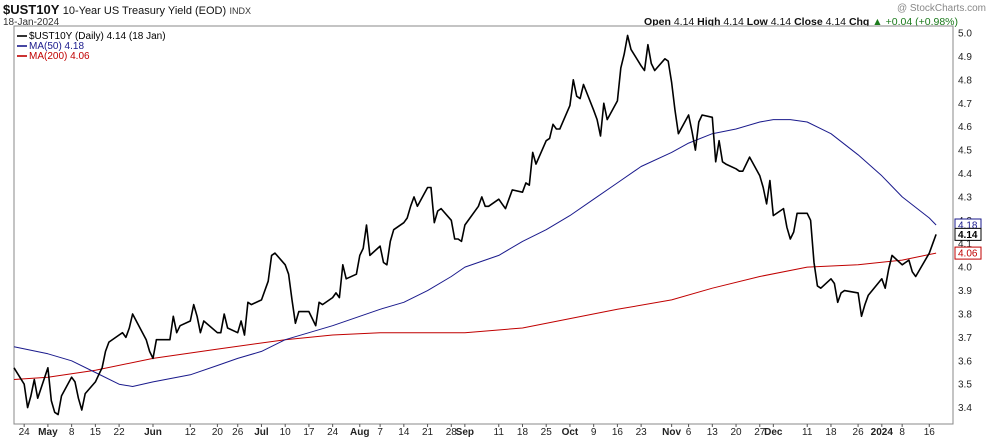 Image resolution: width=990 pixels, height=438 pixels. What do you see at coordinates (965, 361) in the screenshot?
I see `y-tick-label: 3.6` at bounding box center [965, 361].